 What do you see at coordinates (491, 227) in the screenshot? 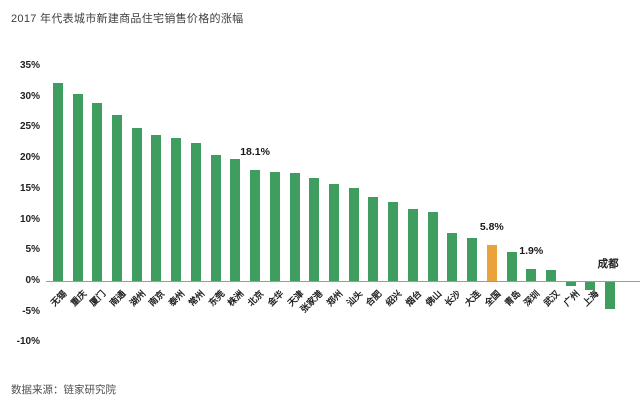
I see `bar-value-annotation: 5.8%` at bounding box center [491, 227].